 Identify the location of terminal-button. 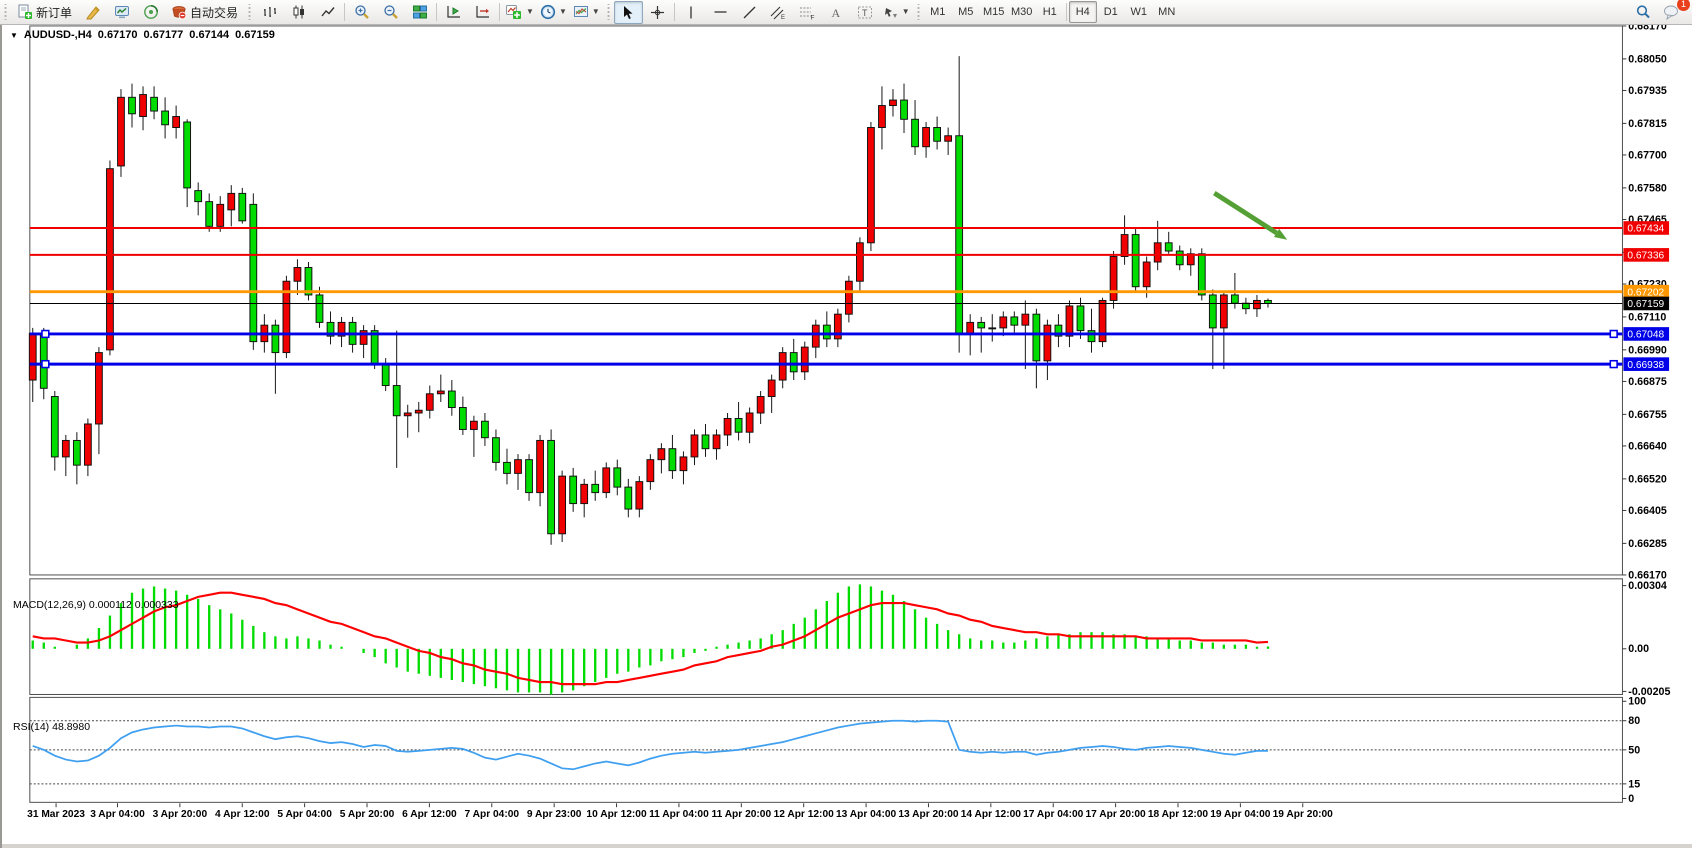
(121, 12).